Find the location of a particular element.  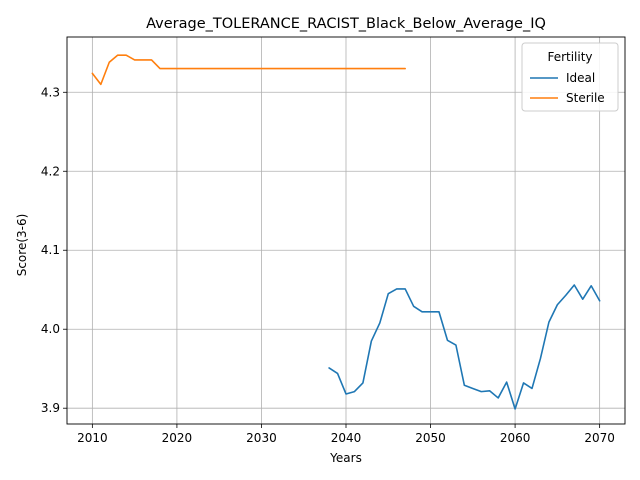

legend-title: Fertility is located at coordinates (569, 57).